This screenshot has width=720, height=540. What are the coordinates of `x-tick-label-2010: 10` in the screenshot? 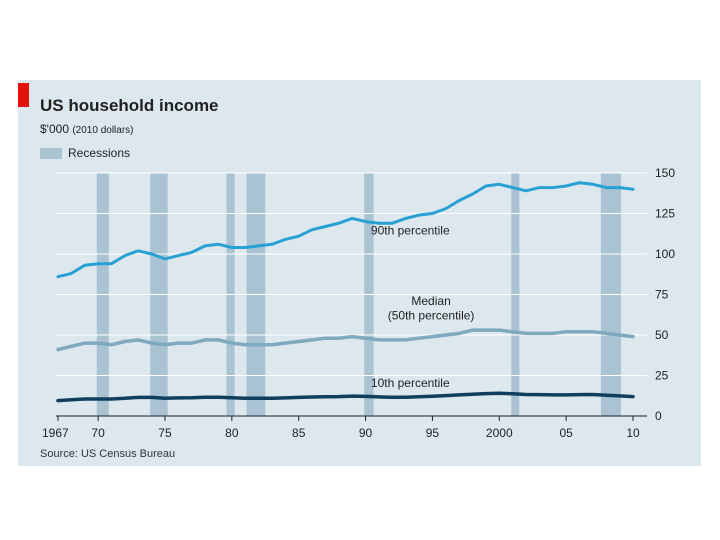 It's located at (633, 433).